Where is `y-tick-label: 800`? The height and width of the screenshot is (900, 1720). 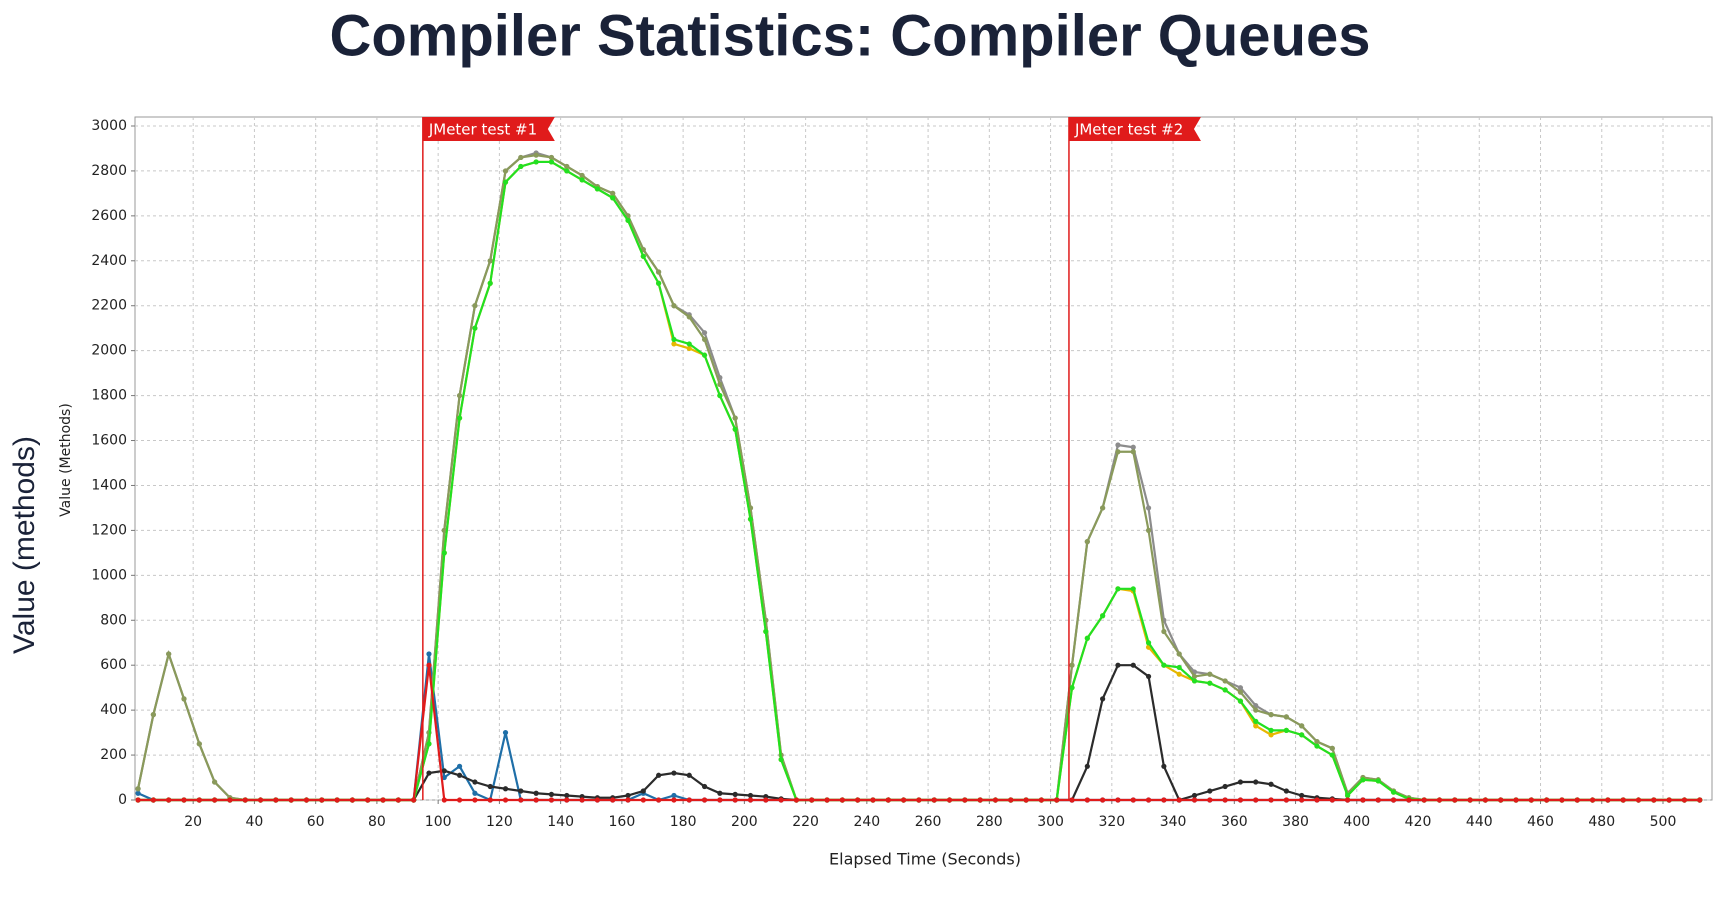
y-tick-label: 800 is located at coordinates (113, 620).